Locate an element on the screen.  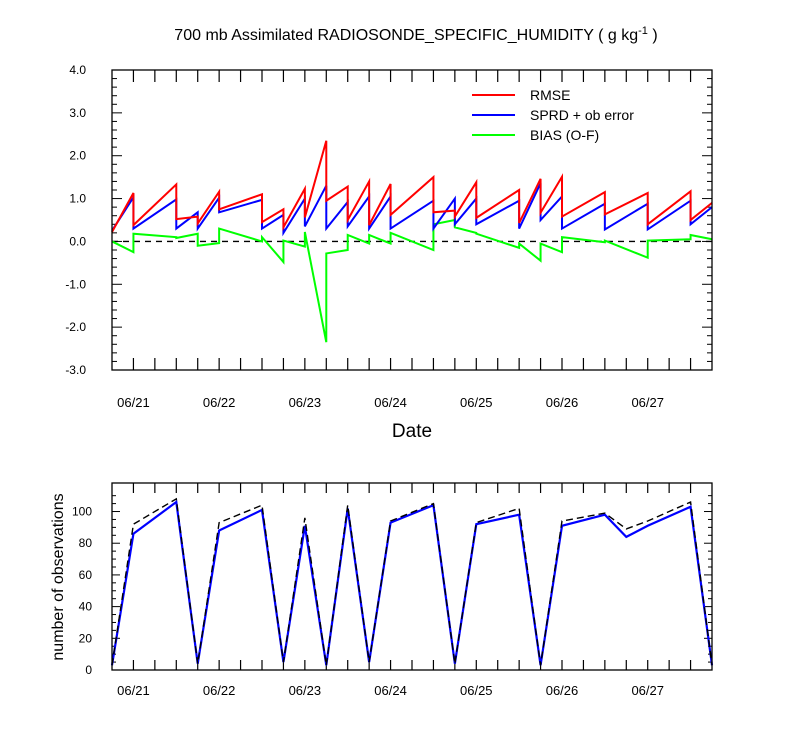
y-tick-label: 80 is located at coordinates (86, 543).